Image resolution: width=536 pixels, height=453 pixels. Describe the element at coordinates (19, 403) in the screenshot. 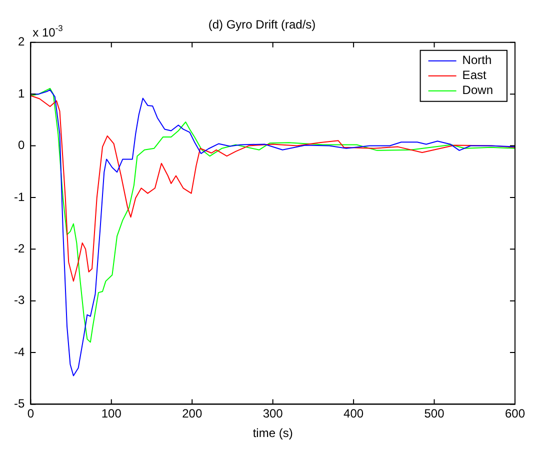

I see `y-tick-label: -5` at that location.